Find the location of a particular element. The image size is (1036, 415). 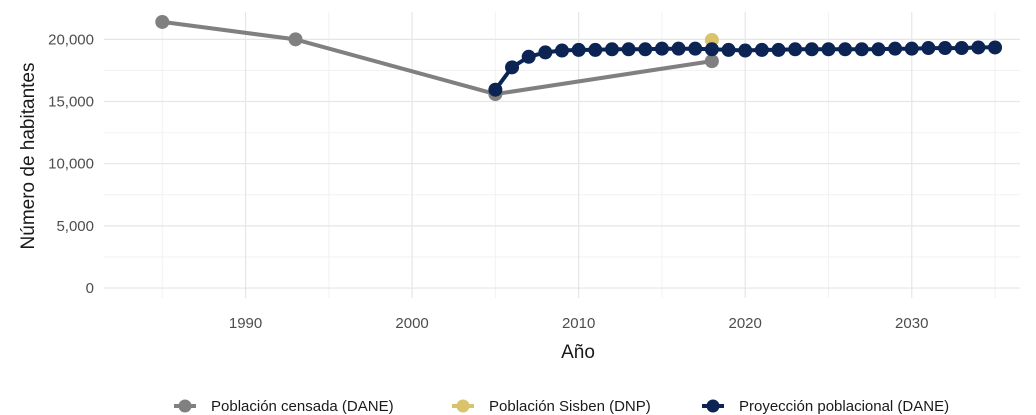

y-tick-label: 15,000 is located at coordinates (71, 102).